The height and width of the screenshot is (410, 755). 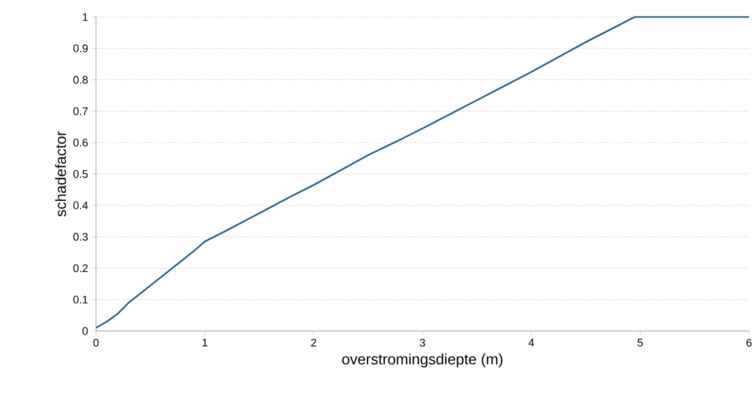 What do you see at coordinates (60, 174) in the screenshot?
I see `y-axis-title: schadefactor` at bounding box center [60, 174].